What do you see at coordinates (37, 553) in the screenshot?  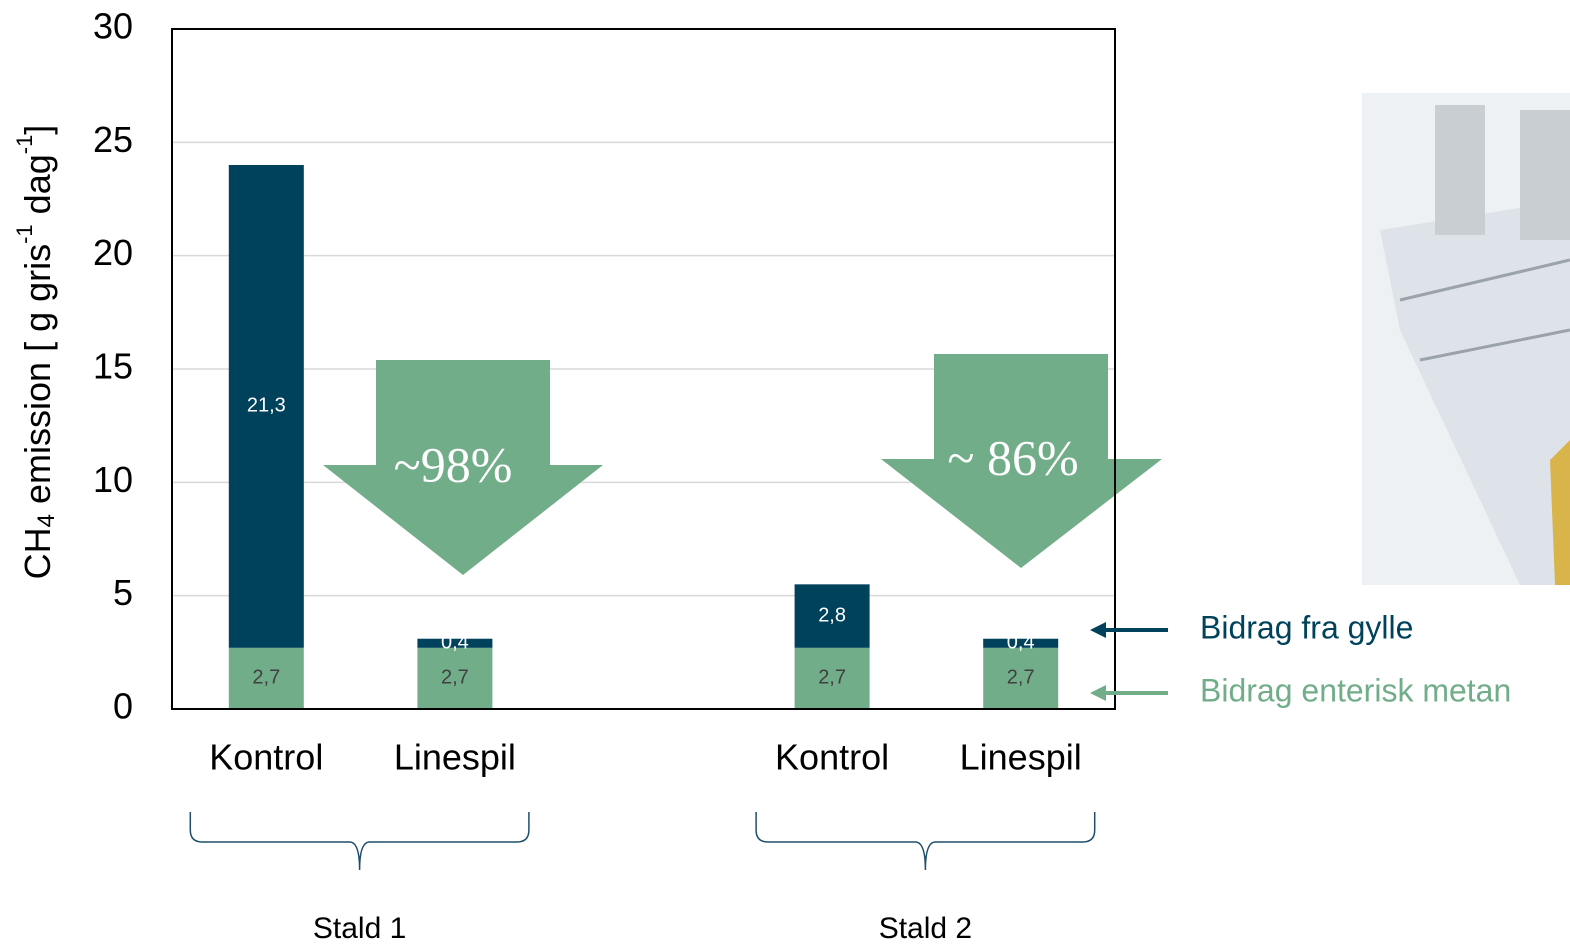 I see `y-label-part: CH` at bounding box center [37, 553].